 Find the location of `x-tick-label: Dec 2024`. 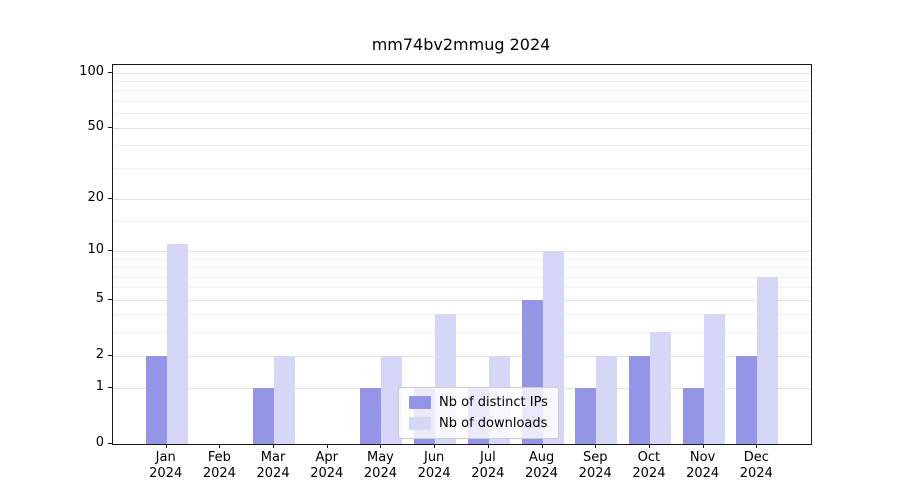

x-tick-label: Dec 2024 is located at coordinates (756, 466).